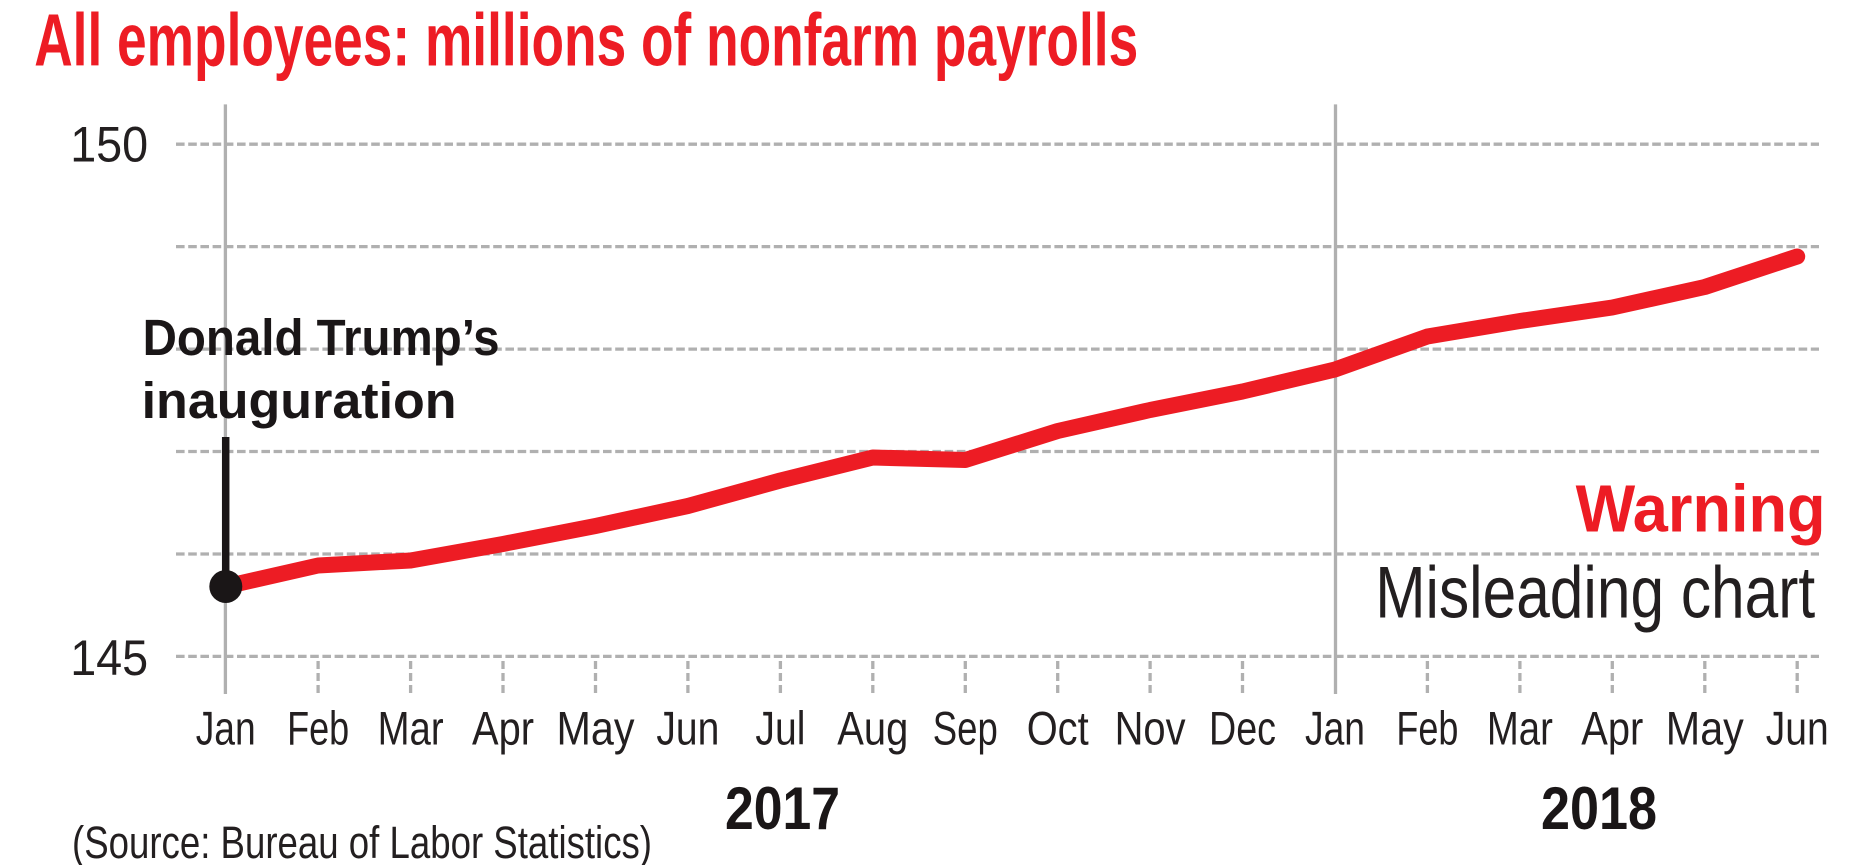 The height and width of the screenshot is (865, 1855). Describe the element at coordinates (362, 841) in the screenshot. I see `svg-text:(Source: Bureau of Labor Stati: (Source: Bureau of Labor Statistics)` at that location.